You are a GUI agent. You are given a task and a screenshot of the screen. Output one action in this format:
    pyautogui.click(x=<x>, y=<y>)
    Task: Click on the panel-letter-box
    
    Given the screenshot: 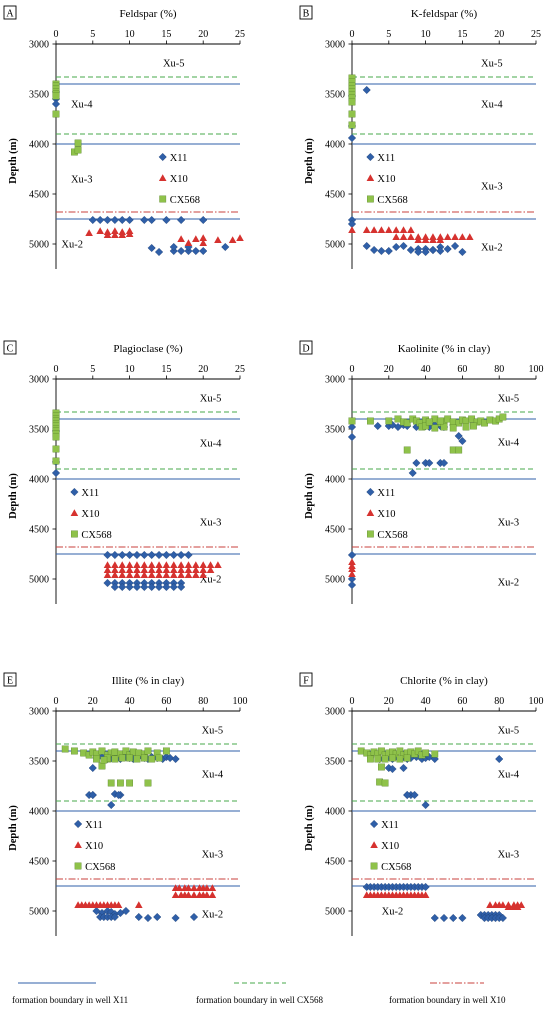 What is the action you would take?
    pyautogui.click(x=306, y=12)
    